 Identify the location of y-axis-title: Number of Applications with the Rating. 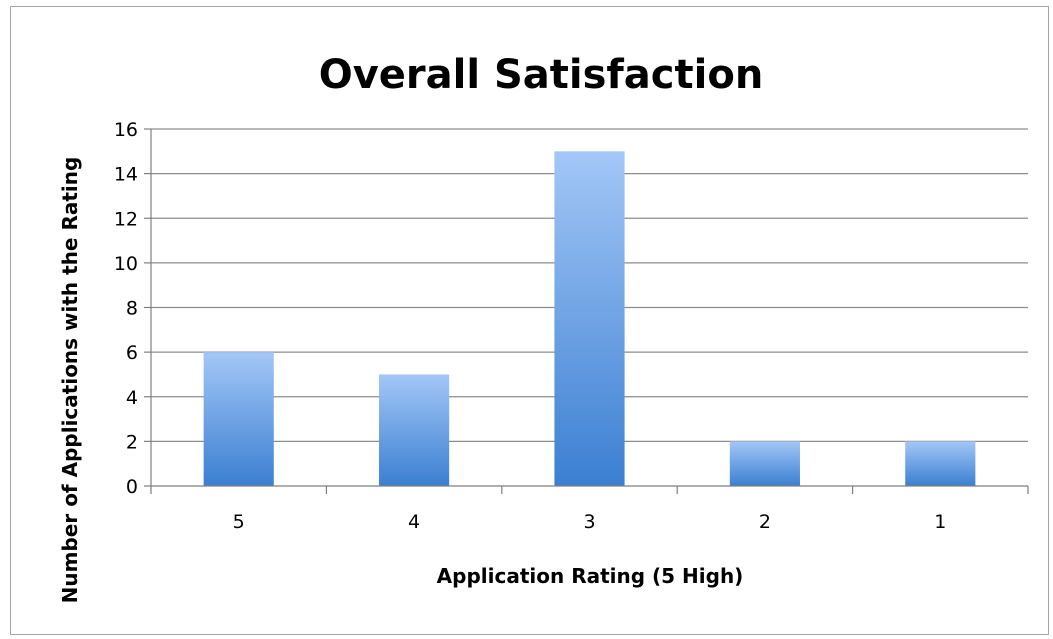
(70, 380).